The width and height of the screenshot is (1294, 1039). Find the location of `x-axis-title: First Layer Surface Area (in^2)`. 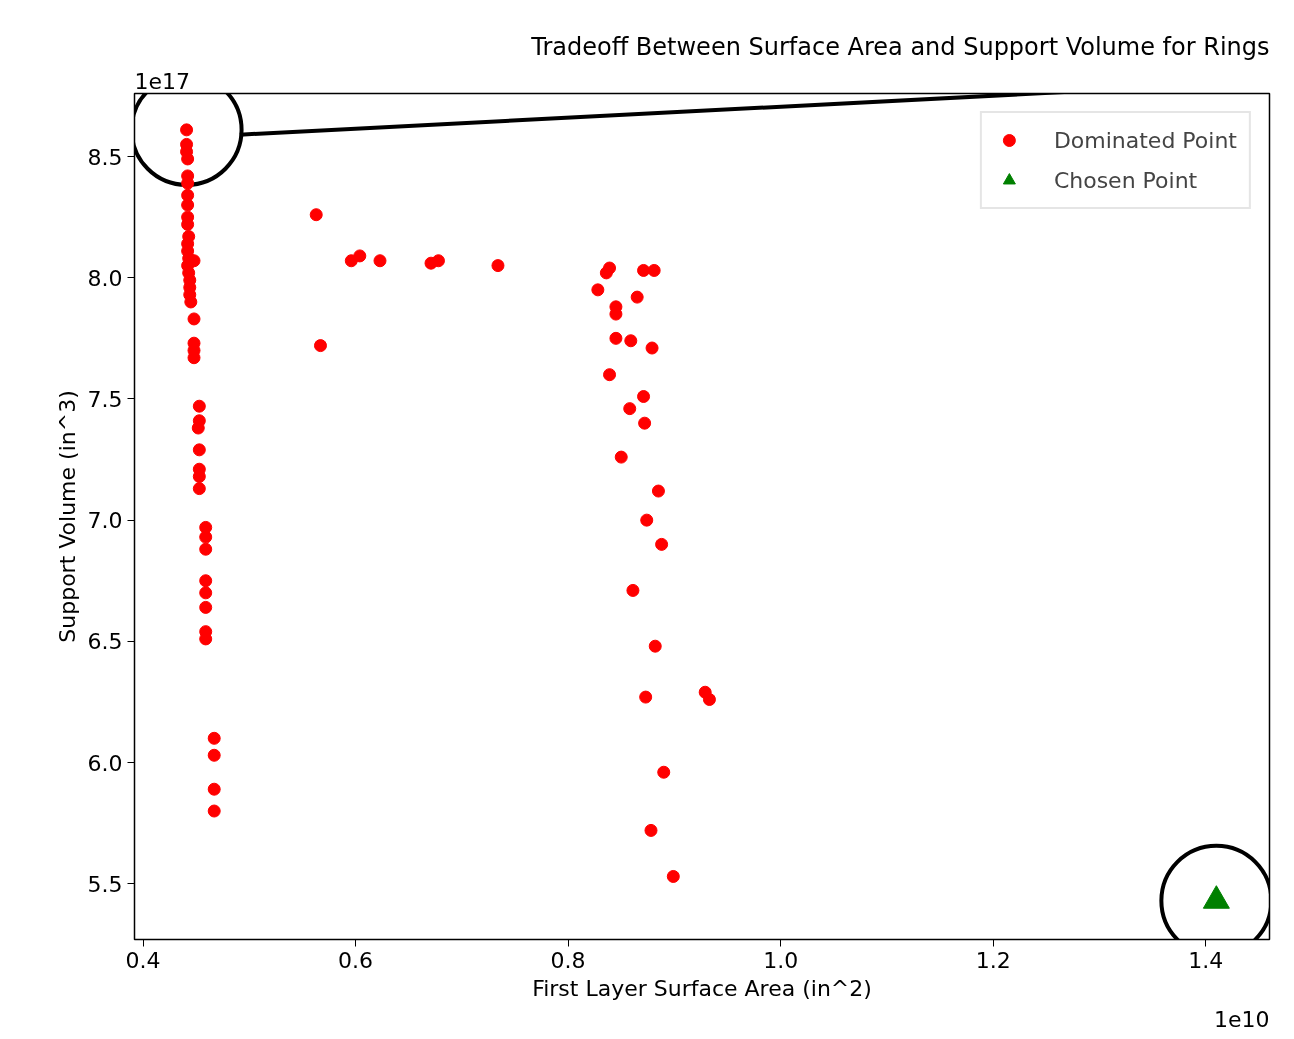

x-axis-title: First Layer Surface Area (in^2) is located at coordinates (702, 988).